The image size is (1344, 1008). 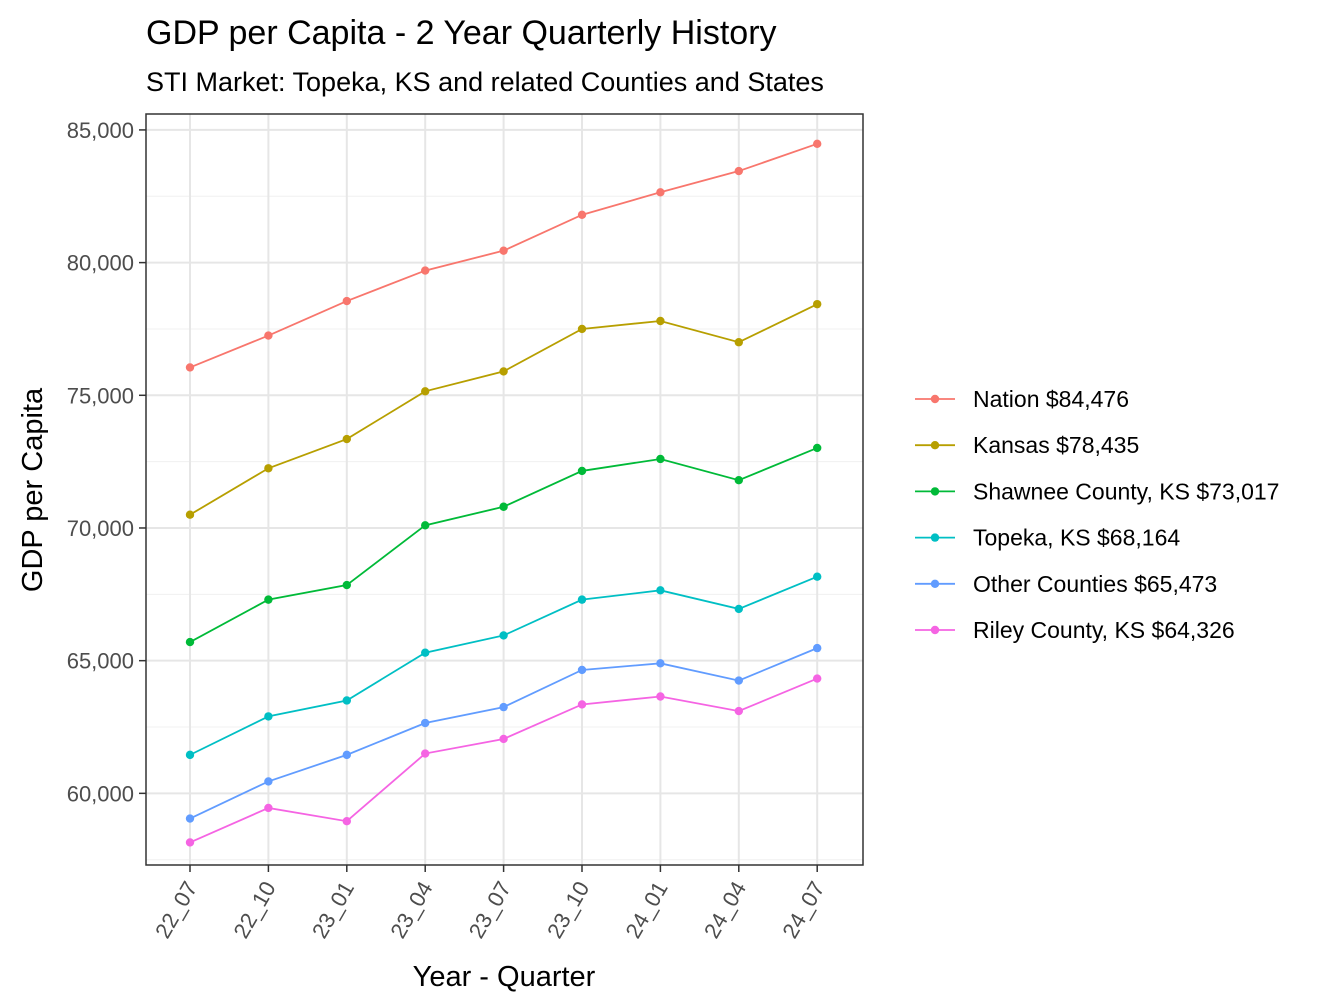 What do you see at coordinates (106, 462) in the screenshot?
I see `y-axis: 60,000 65,000 70,000 75,000 80,000 85,000` at bounding box center [106, 462].